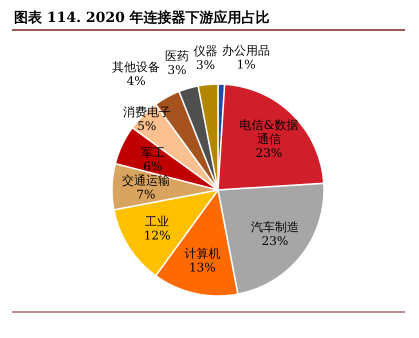  I want to click on data-label: 12%, so click(157, 235).